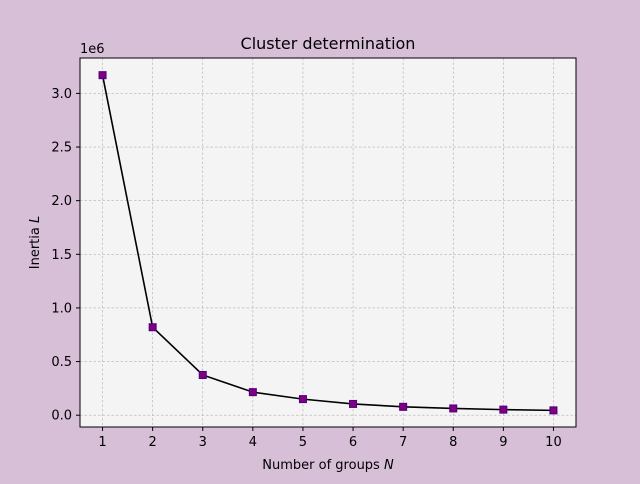  I want to click on y-axis-label: Inertia L, so click(35, 242).